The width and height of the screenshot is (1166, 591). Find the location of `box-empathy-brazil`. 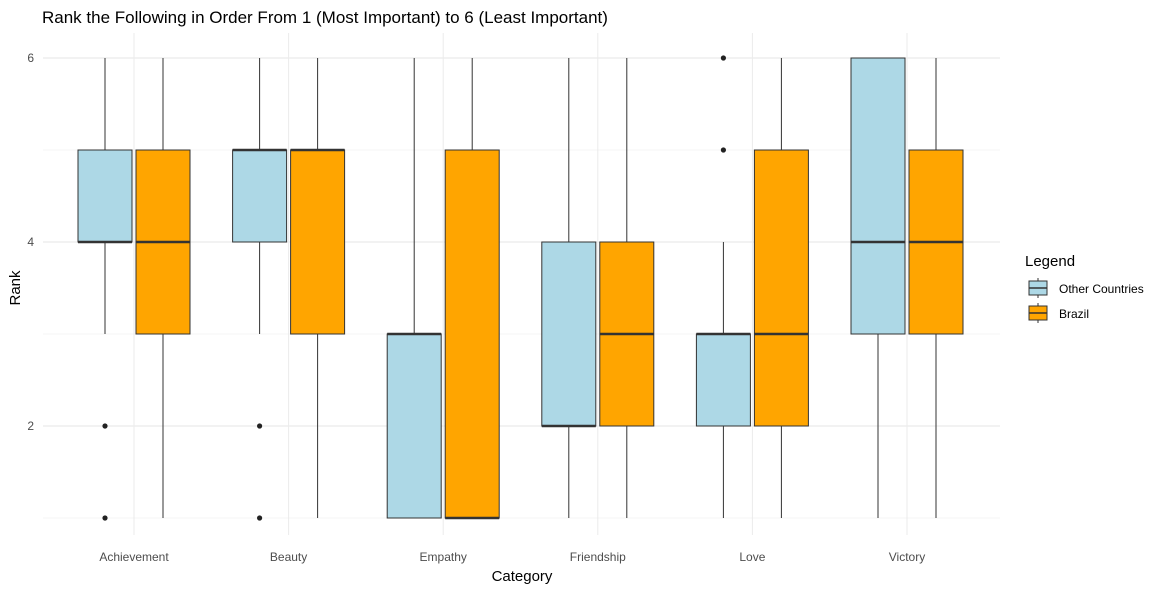

box-empathy-brazil is located at coordinates (472, 289).